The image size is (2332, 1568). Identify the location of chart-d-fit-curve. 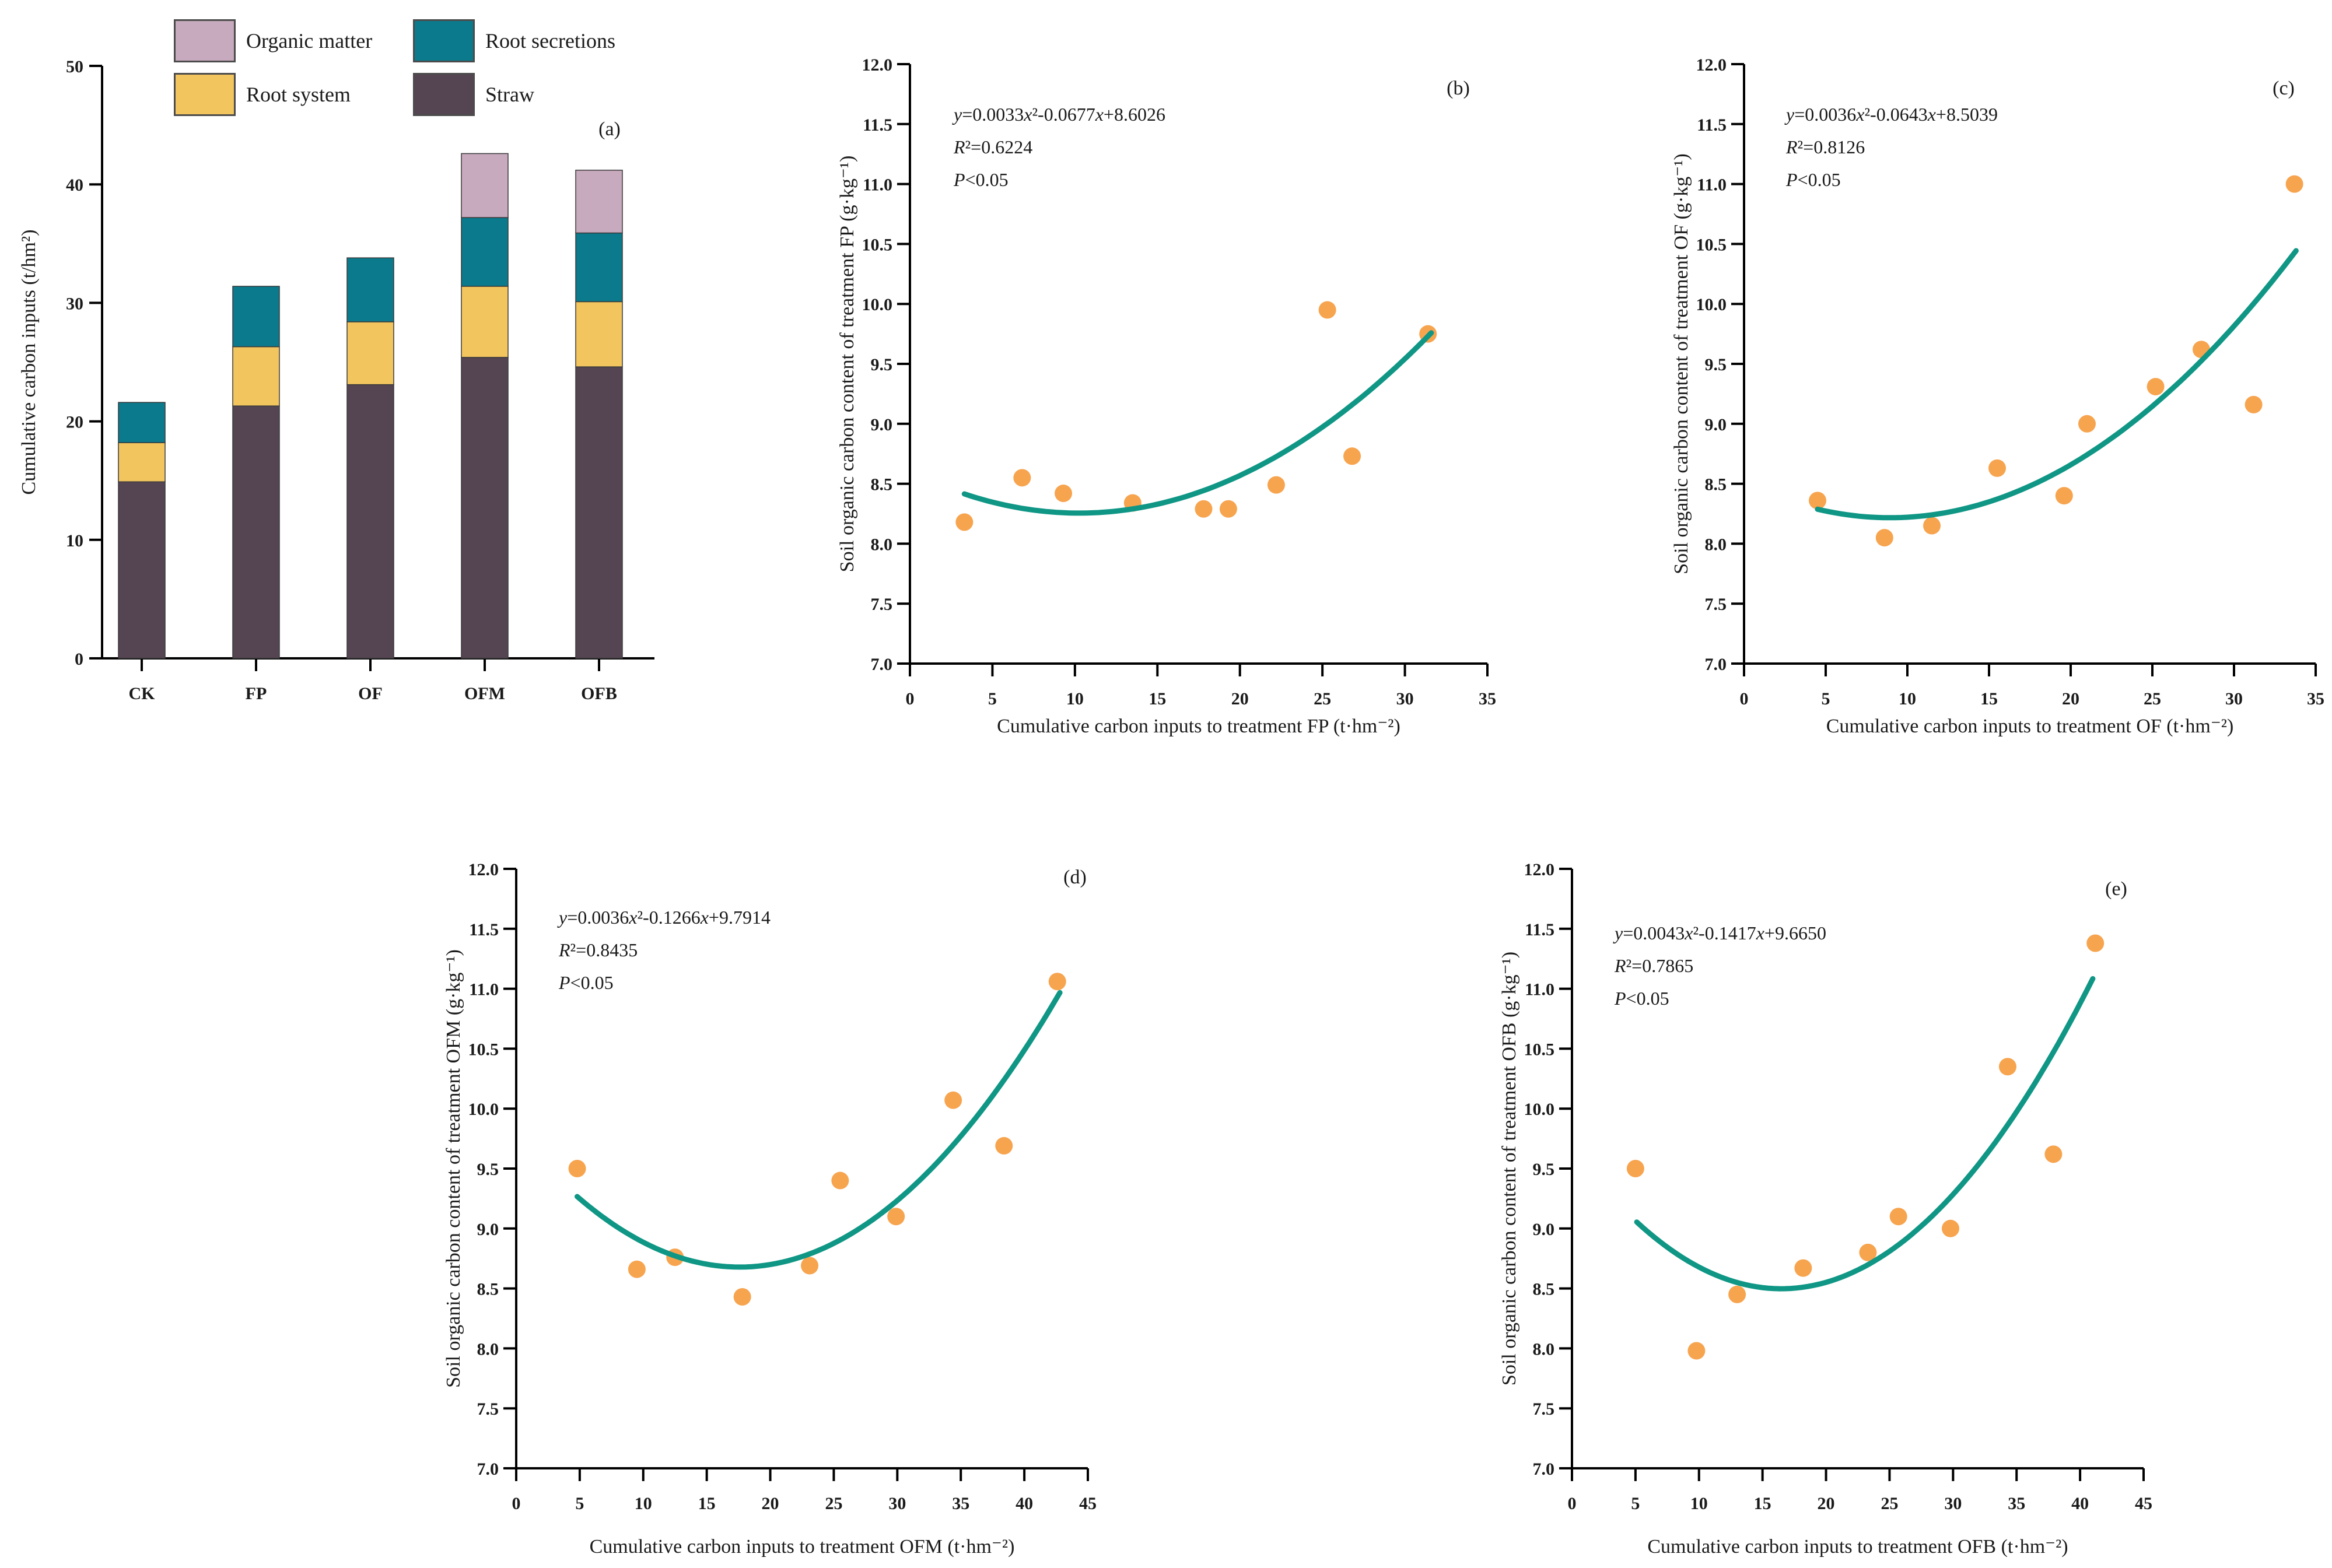
(819, 1130).